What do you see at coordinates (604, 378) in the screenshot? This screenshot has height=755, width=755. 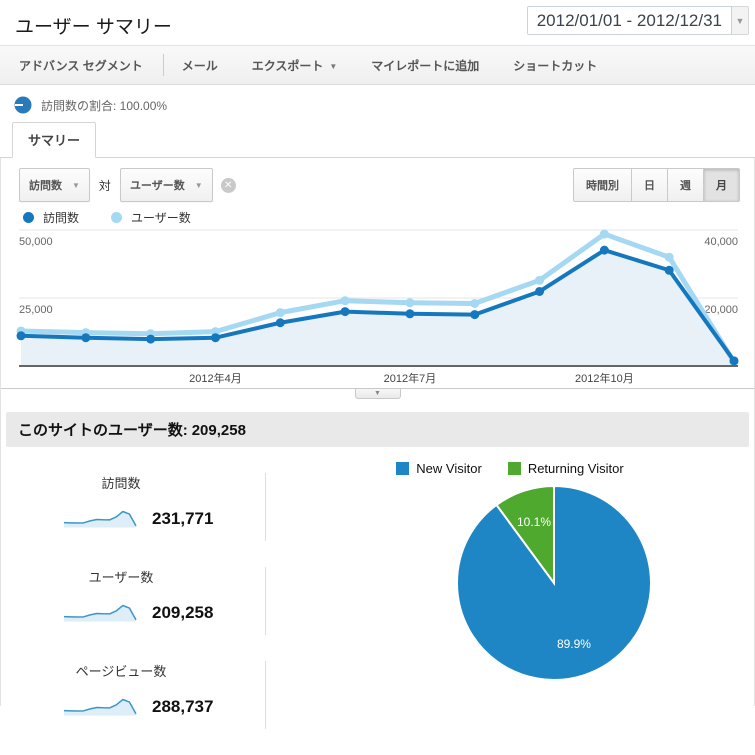 I see `svg-text: 2012年10月` at bounding box center [604, 378].